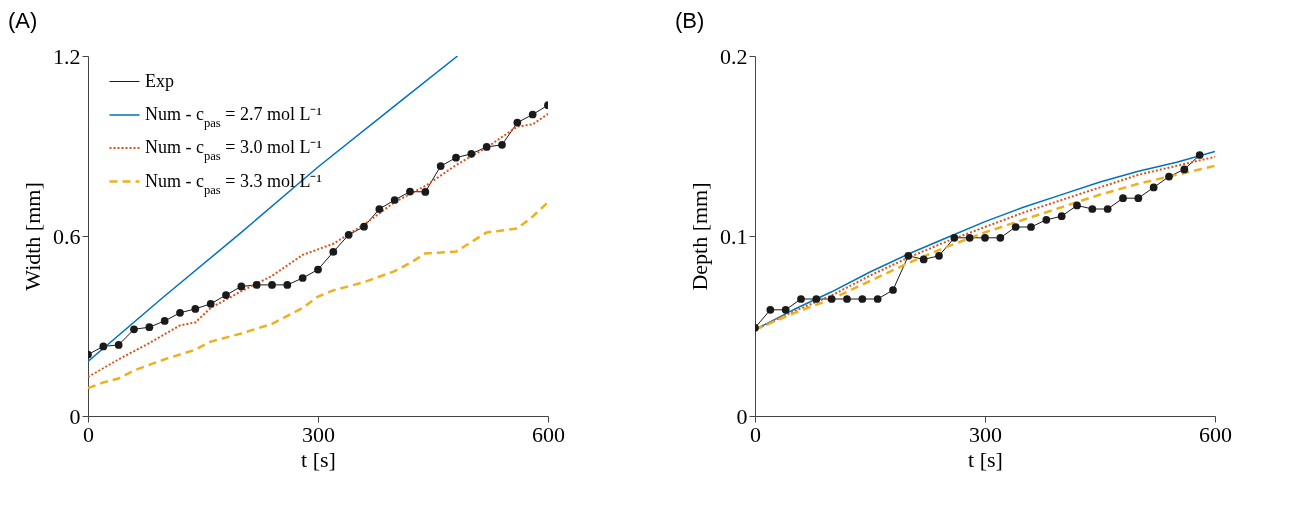 The height and width of the screenshot is (506, 1303). I want to click on chart-title: (B), so click(690, 20).